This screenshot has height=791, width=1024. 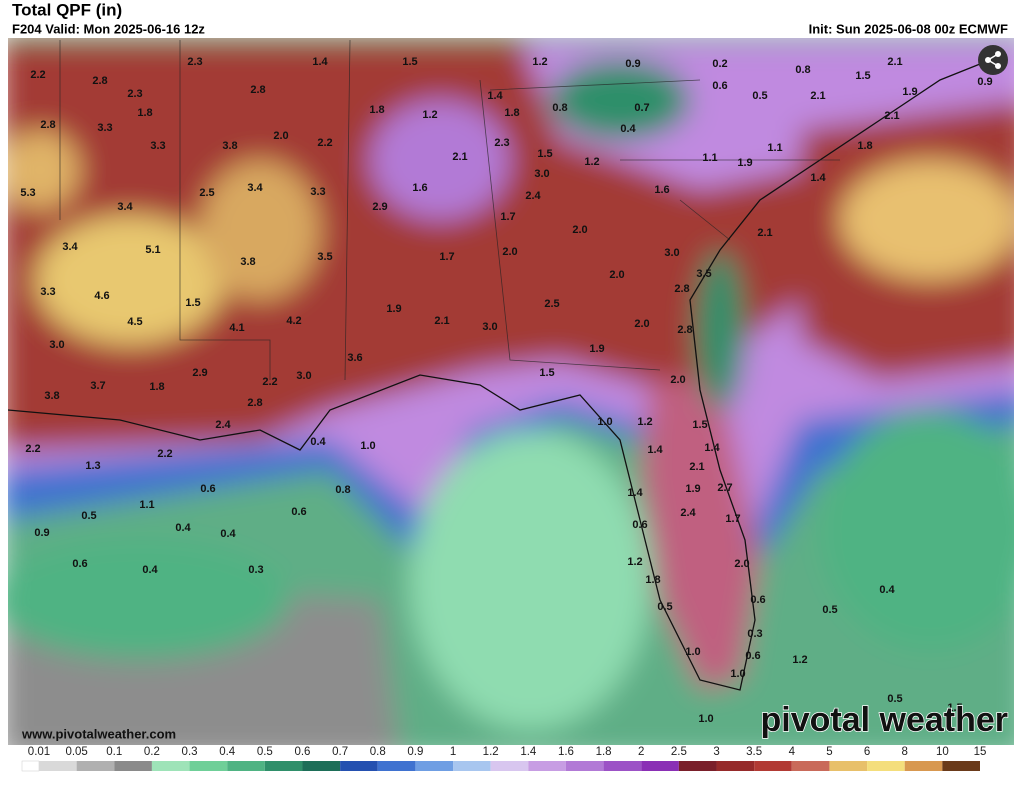 What do you see at coordinates (679, 752) in the screenshot?
I see `legend-tick-label: 2.5` at bounding box center [679, 752].